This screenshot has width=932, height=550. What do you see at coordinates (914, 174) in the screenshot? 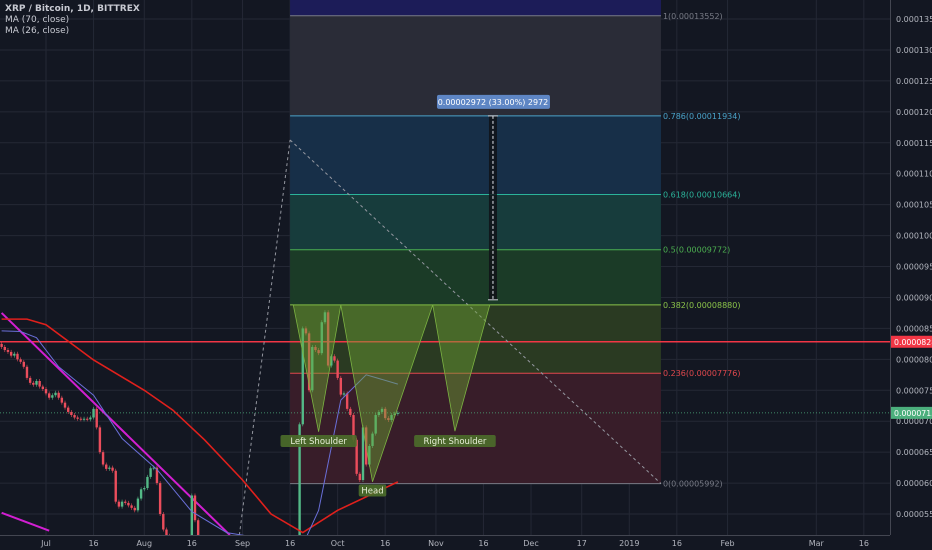
I see `price-tick-label: 0.00011000` at bounding box center [914, 174].